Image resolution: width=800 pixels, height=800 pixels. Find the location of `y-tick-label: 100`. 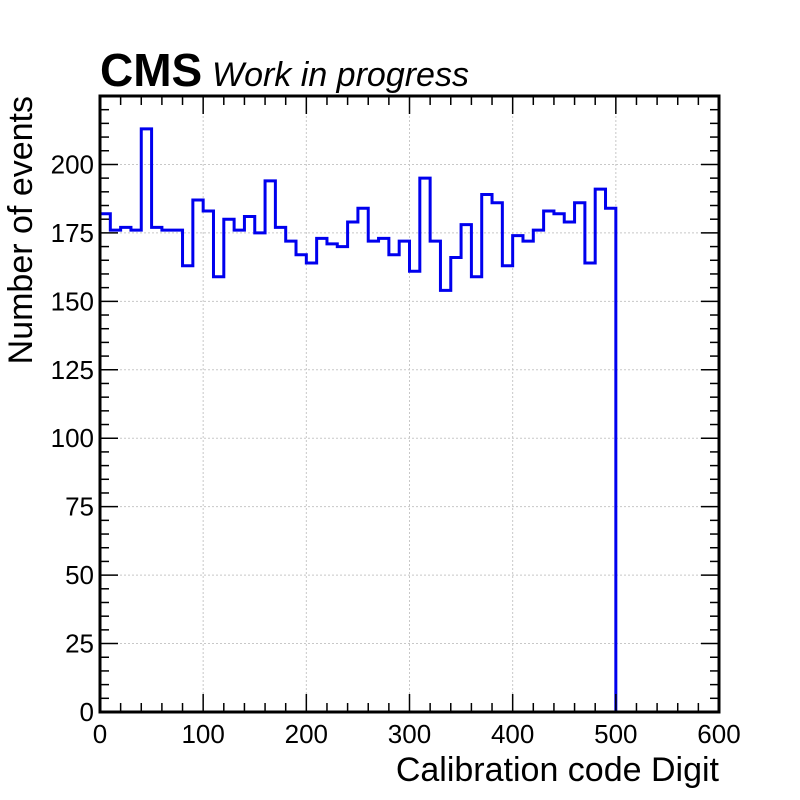

y-tick-label: 100 is located at coordinates (72, 438).